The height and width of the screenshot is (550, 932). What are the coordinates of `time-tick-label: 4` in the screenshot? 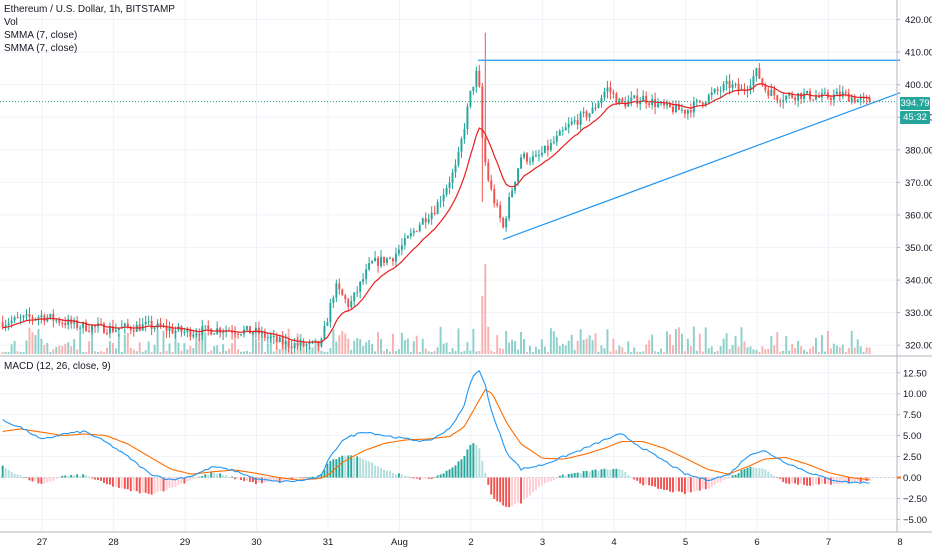 It's located at (613, 542).